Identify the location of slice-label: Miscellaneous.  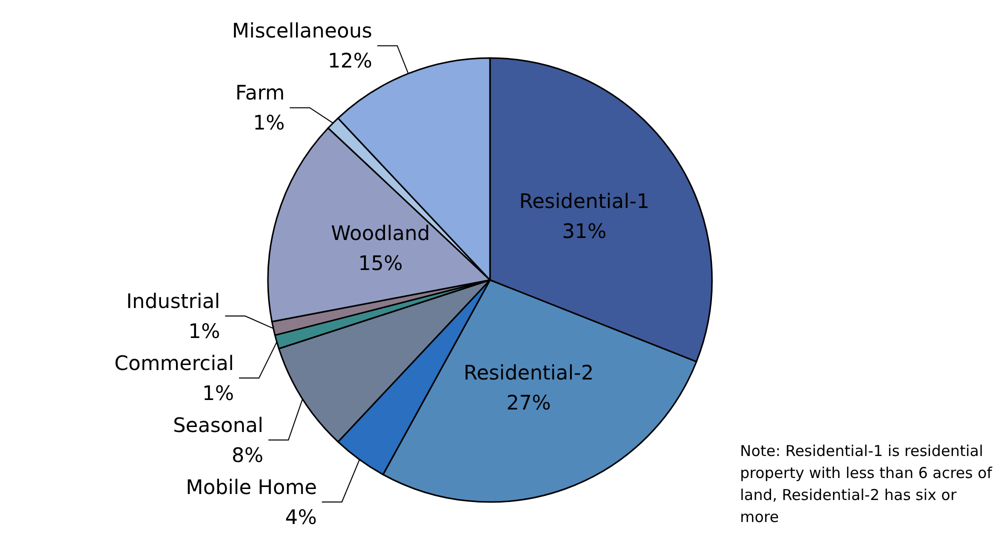
(302, 30).